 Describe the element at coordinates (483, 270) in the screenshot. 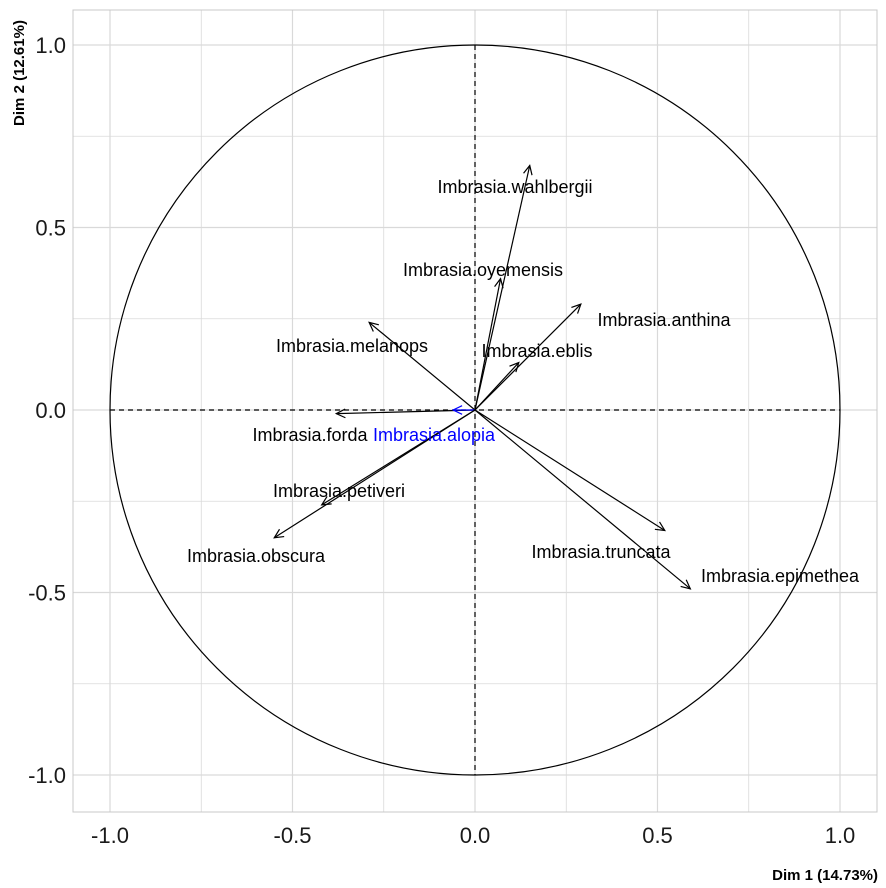

I see `variable-label: Imbrasia.oyemensis` at that location.